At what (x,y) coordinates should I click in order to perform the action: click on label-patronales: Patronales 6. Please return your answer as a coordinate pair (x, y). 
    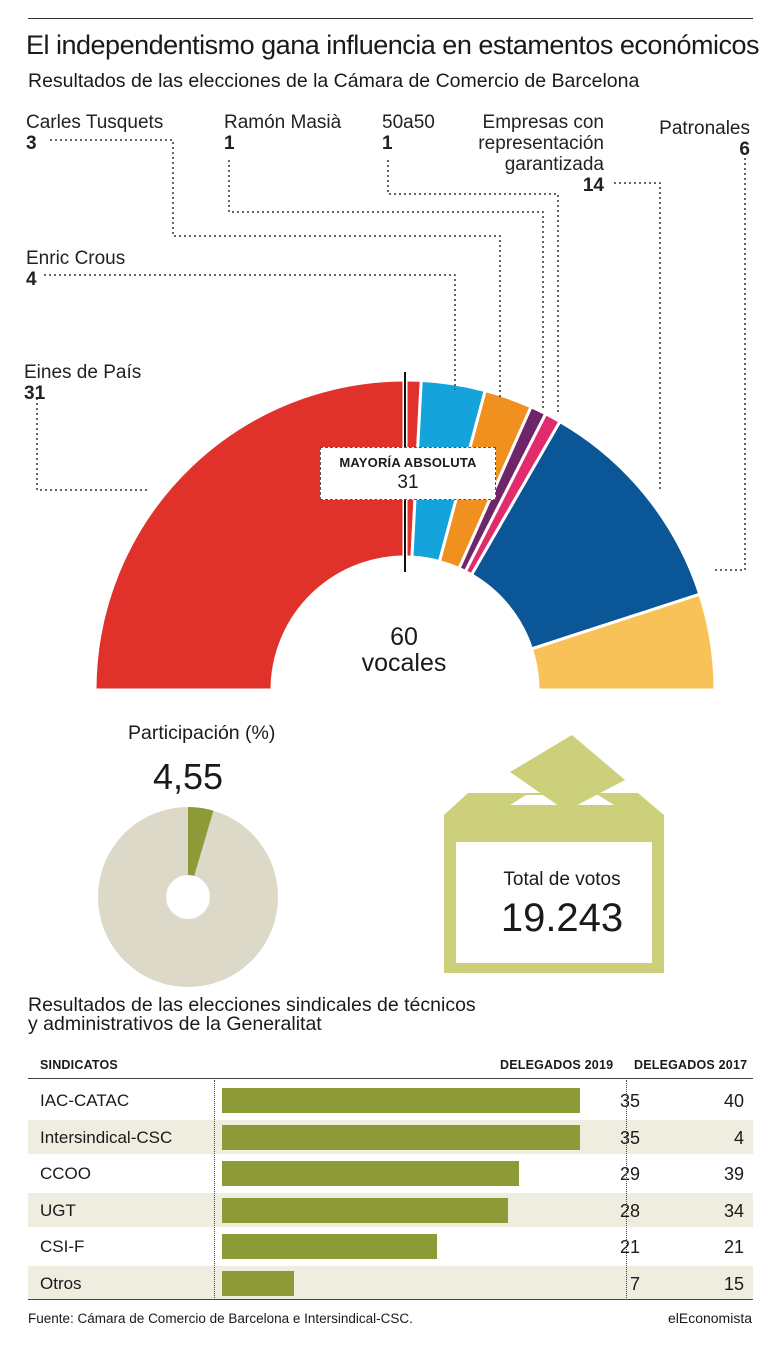
    Looking at the image, I should click on (704, 139).